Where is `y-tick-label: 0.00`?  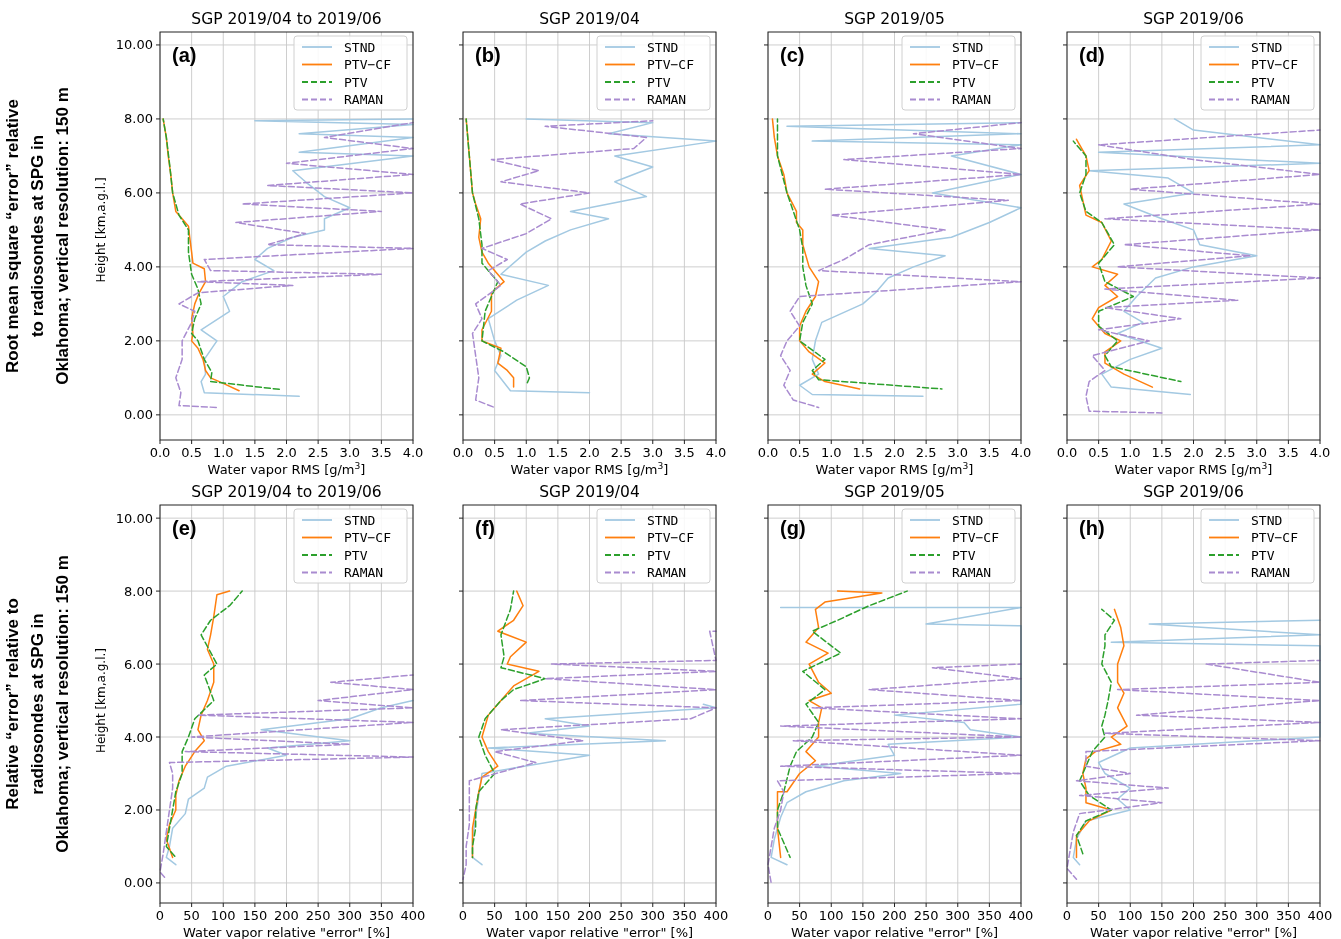
y-tick-label: 0.00 is located at coordinates (138, 415).